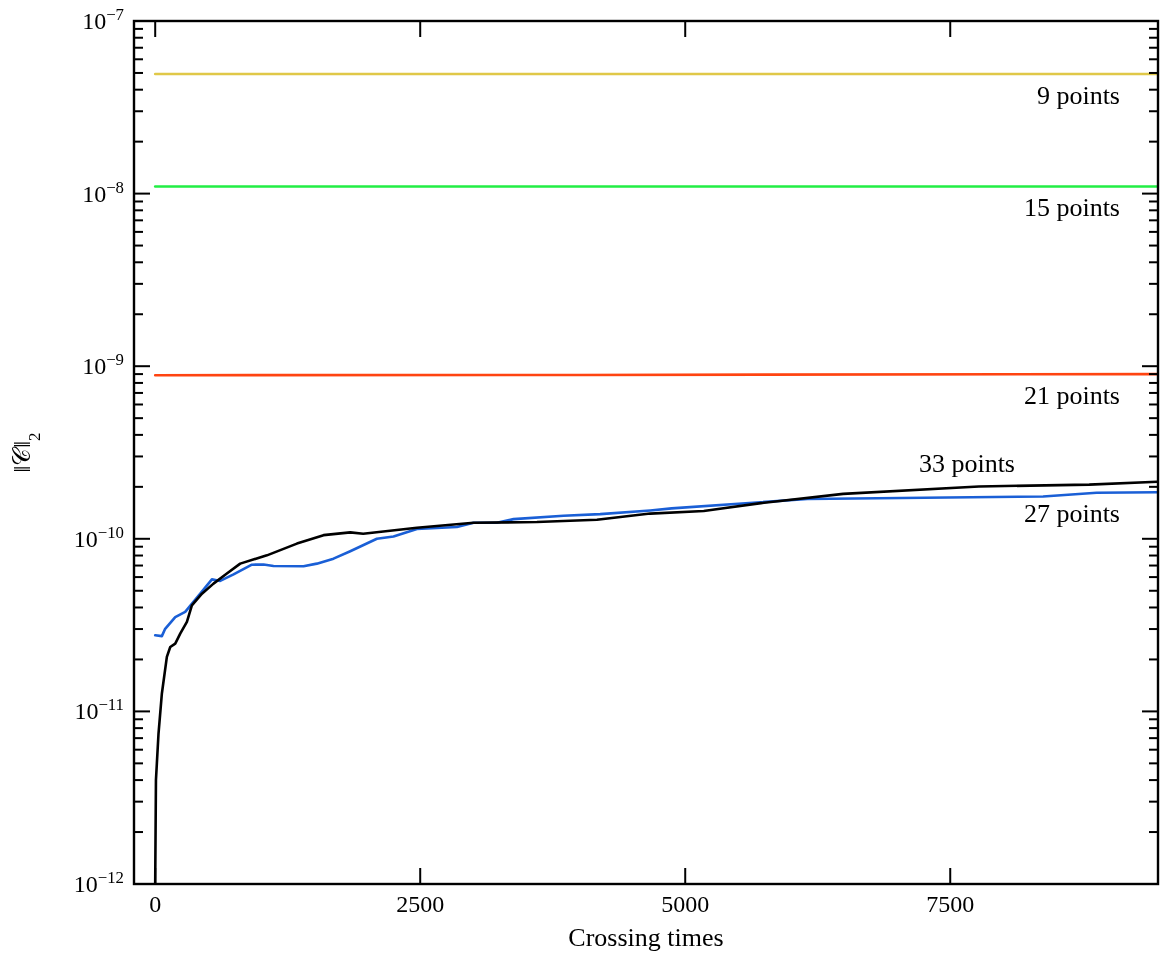 Image resolution: width=1160 pixels, height=967 pixels. What do you see at coordinates (103, 192) in the screenshot?
I see `y-tick-label: 10$^{−8}$` at bounding box center [103, 192].